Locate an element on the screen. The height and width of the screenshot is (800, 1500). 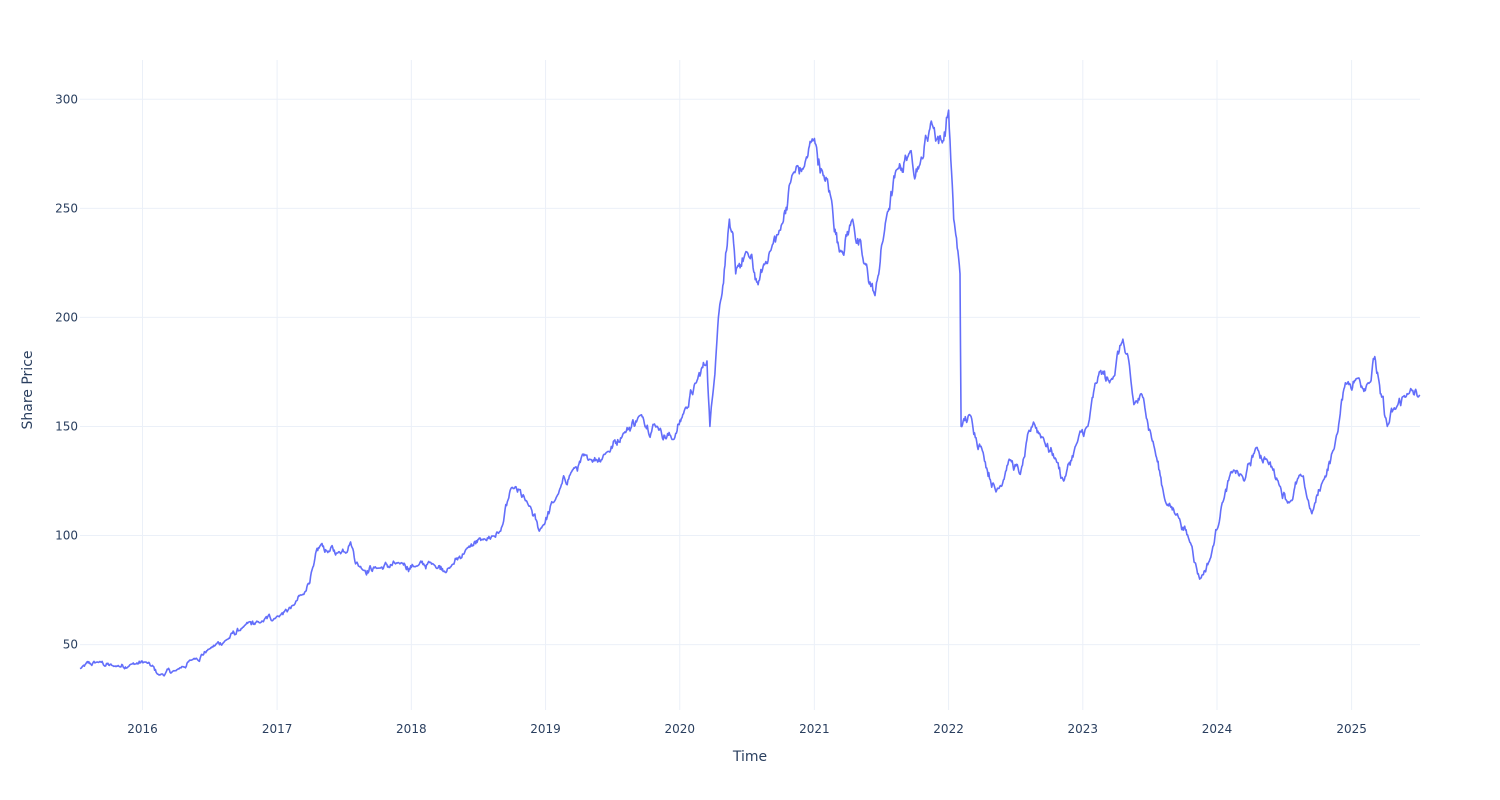
y-tick-label: 250 is located at coordinates (66, 208).